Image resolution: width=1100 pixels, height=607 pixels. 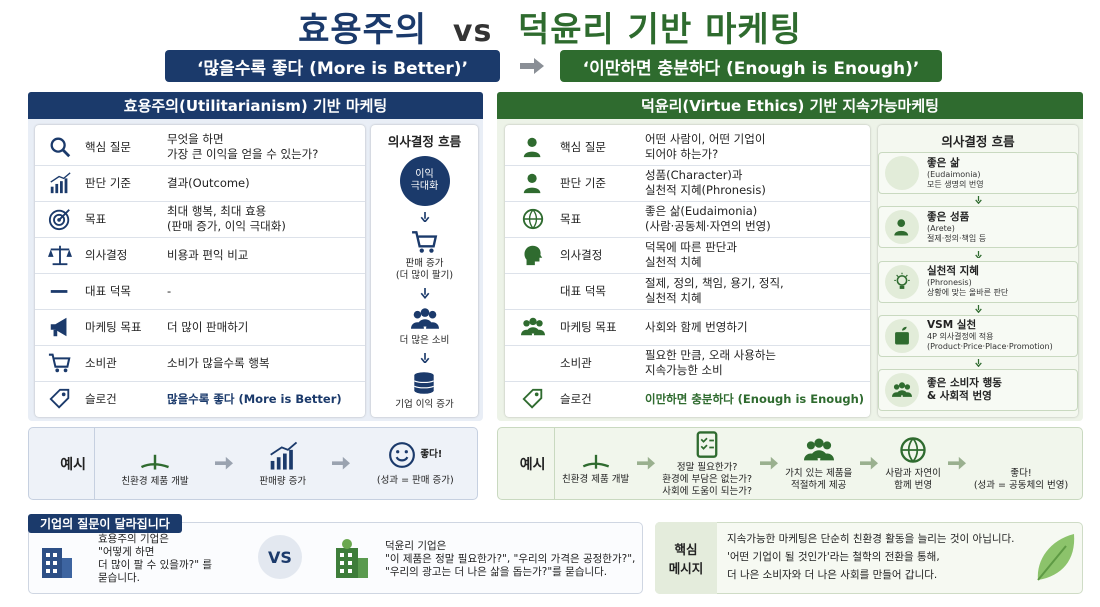 What do you see at coordinates (200, 327) in the screenshot?
I see `table-row: 마케팅 목표 더 많이 판매하기` at bounding box center [200, 327].